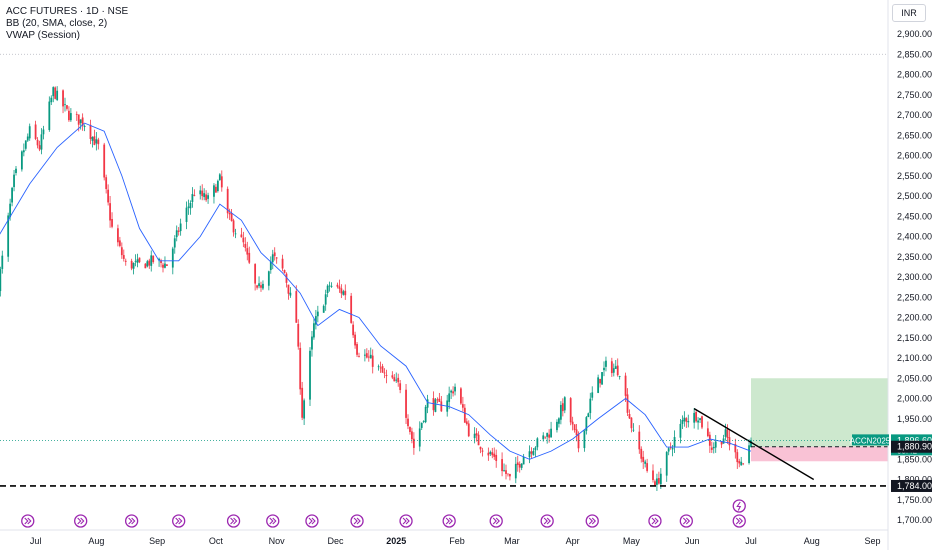  What do you see at coordinates (457, 541) in the screenshot?
I see `x-tick-label: Feb` at bounding box center [457, 541].